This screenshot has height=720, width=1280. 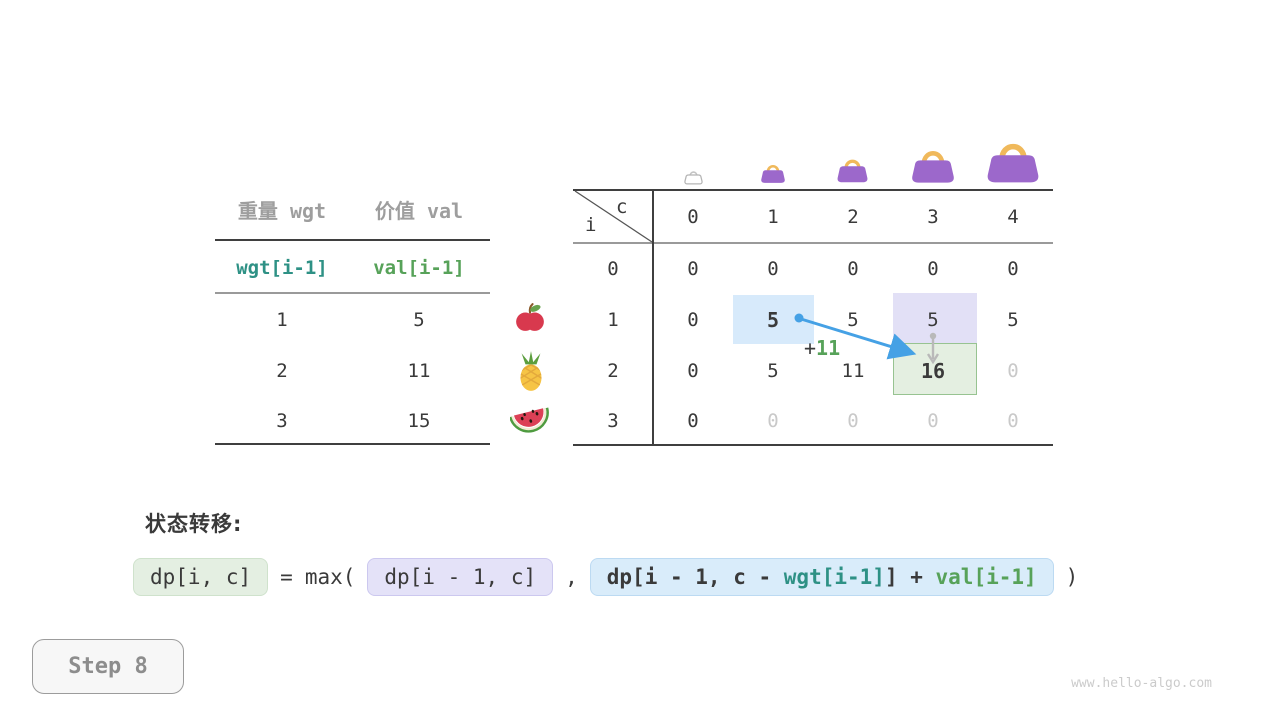 I want to click on item-row-3-weight: 3, so click(x=282, y=421).